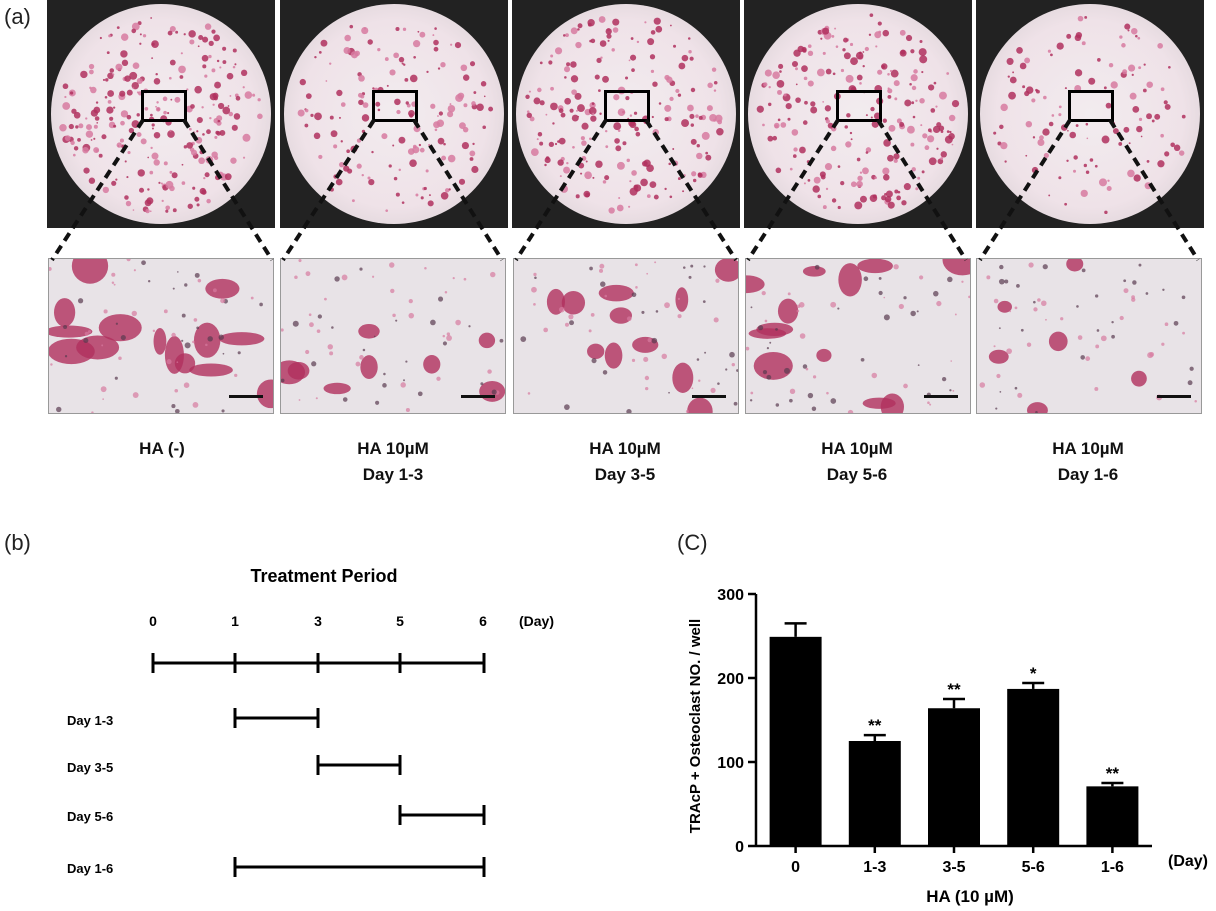  I want to click on chart-x-tick-label: 3-5, so click(953, 867).